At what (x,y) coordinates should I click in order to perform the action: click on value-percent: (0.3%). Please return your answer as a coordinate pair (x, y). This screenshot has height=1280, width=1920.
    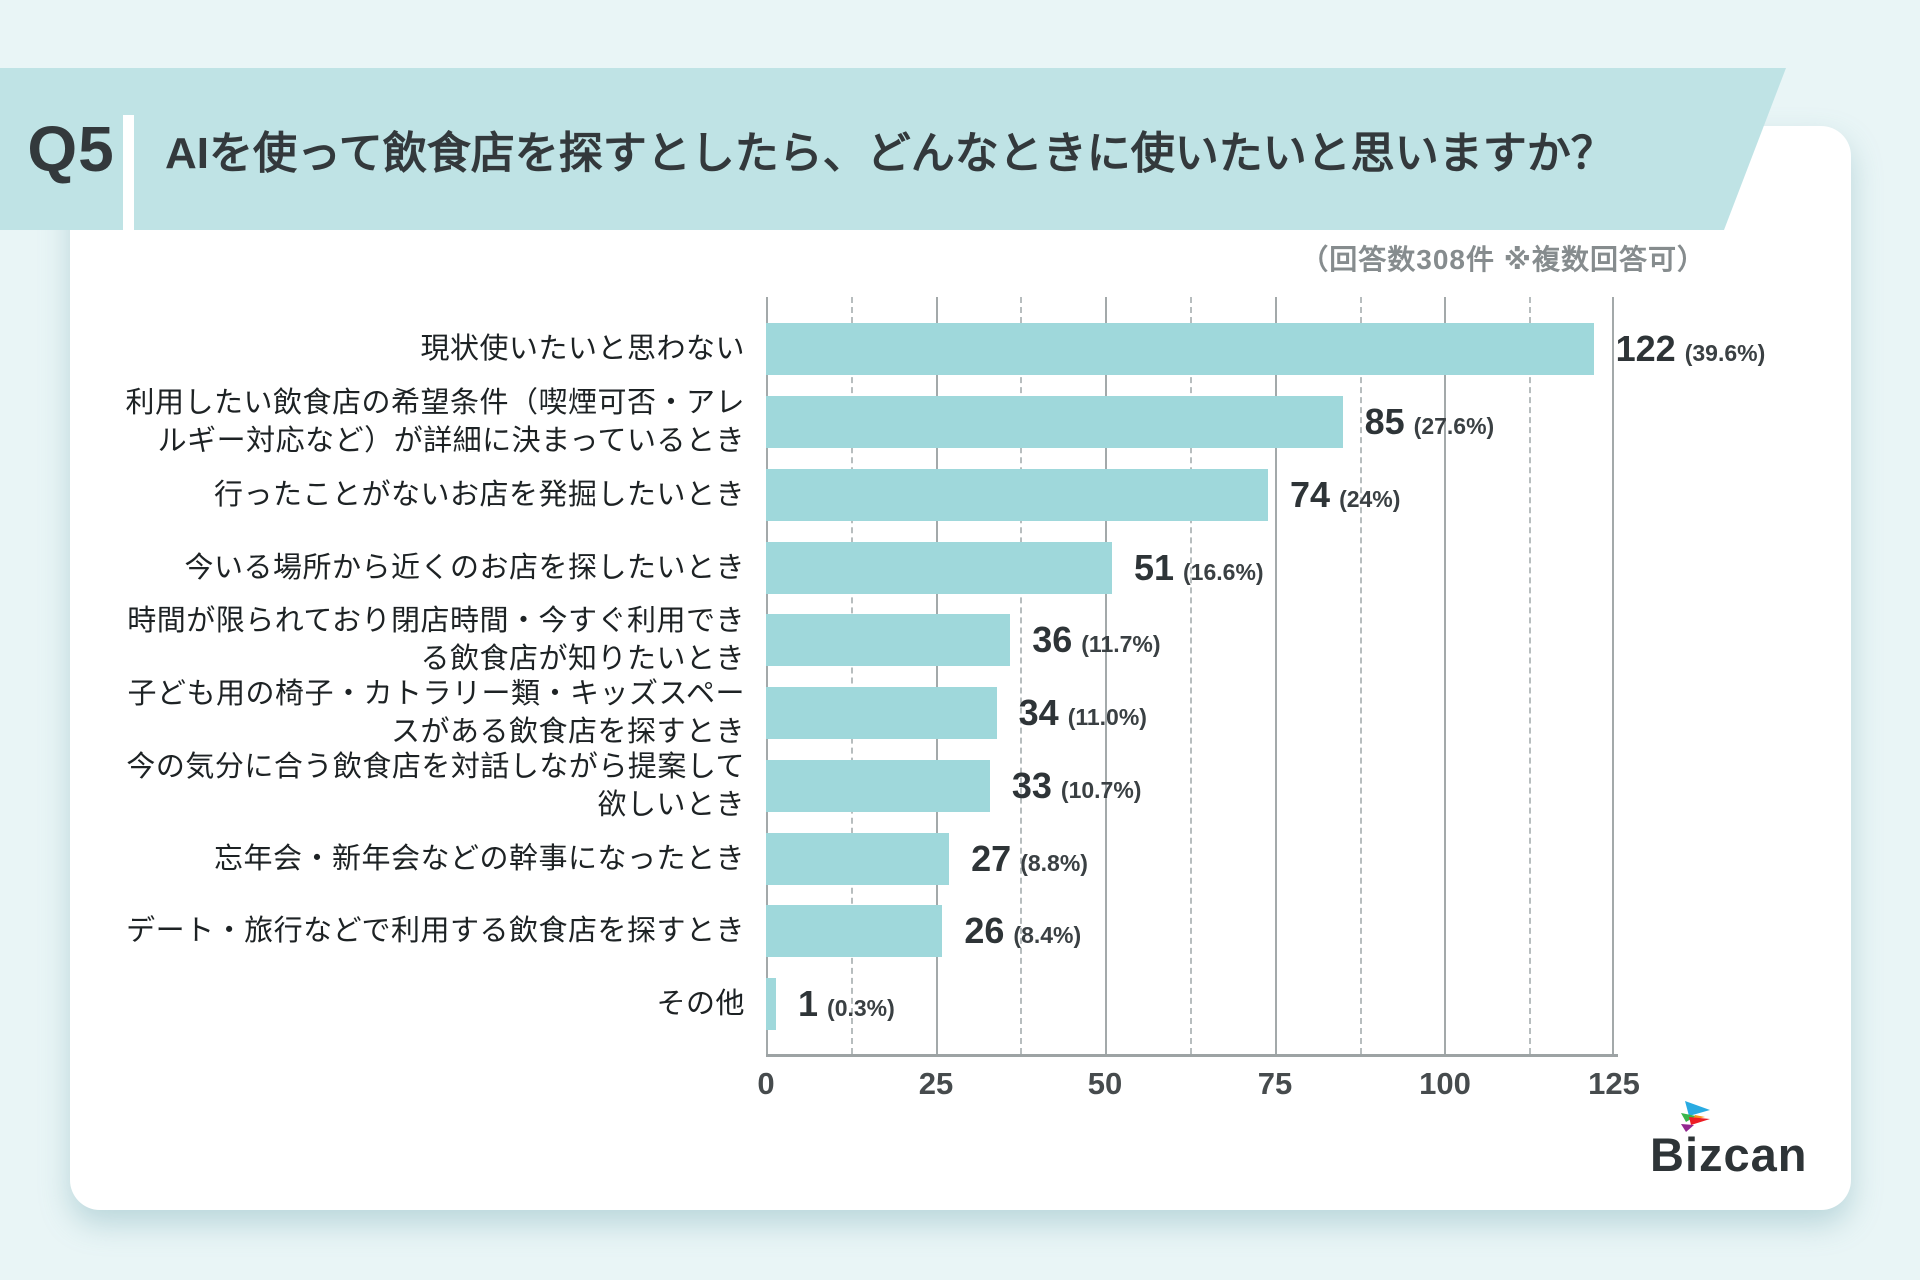
    Looking at the image, I should click on (861, 1008).